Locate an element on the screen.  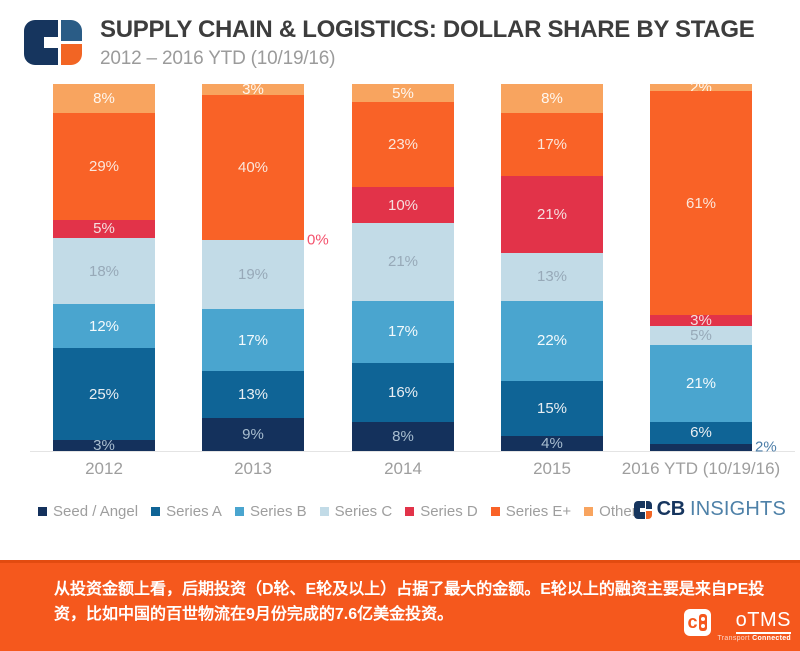
bar-segment: 2% is located at coordinates (701, 87).